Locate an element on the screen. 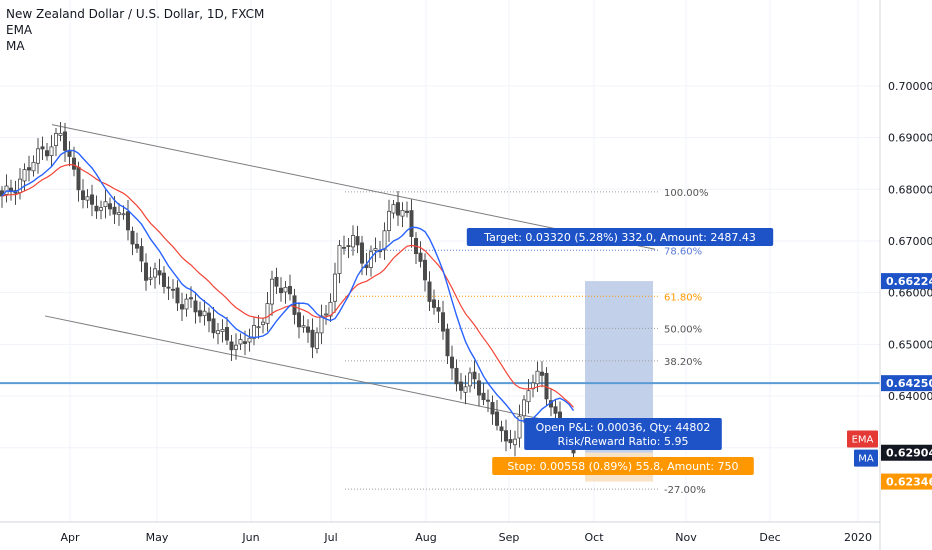 This screenshot has width=932, height=550. x-tick-label: Jun is located at coordinates (250, 537).